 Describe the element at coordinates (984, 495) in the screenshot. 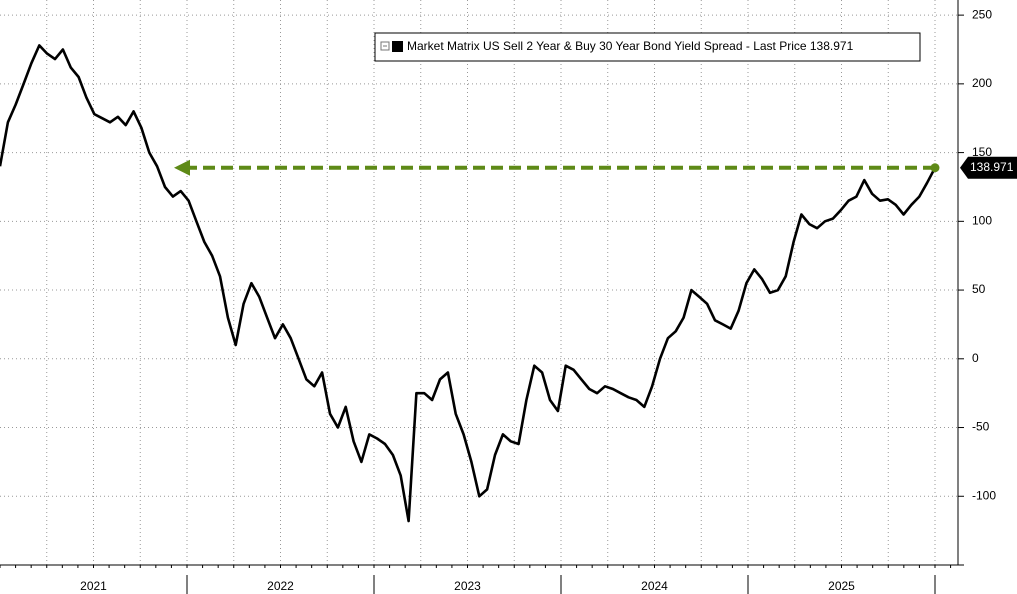

I see `y-tick-label: -100` at that location.